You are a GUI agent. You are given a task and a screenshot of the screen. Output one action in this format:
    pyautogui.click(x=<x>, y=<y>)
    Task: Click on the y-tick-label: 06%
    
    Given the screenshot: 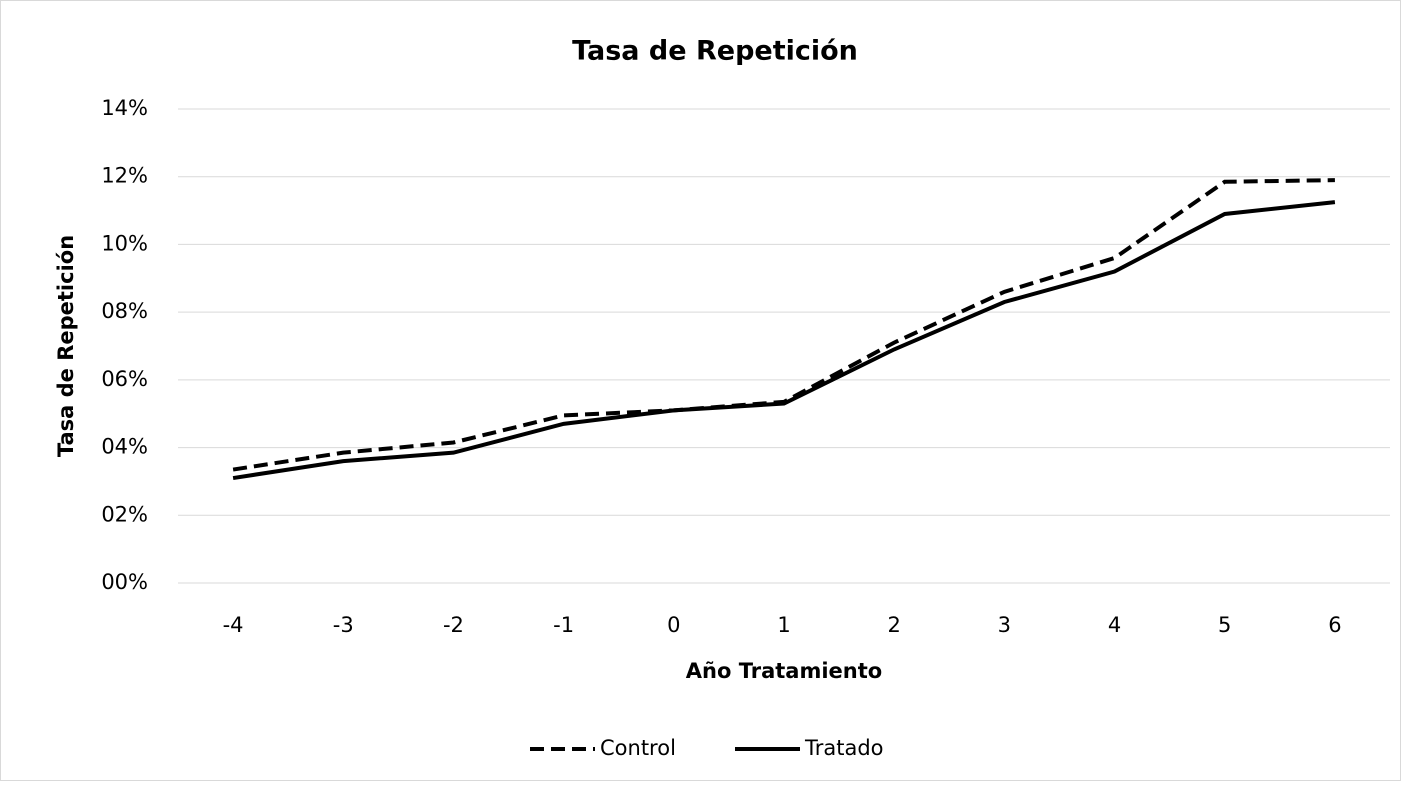 What is the action you would take?
    pyautogui.click(x=124, y=379)
    